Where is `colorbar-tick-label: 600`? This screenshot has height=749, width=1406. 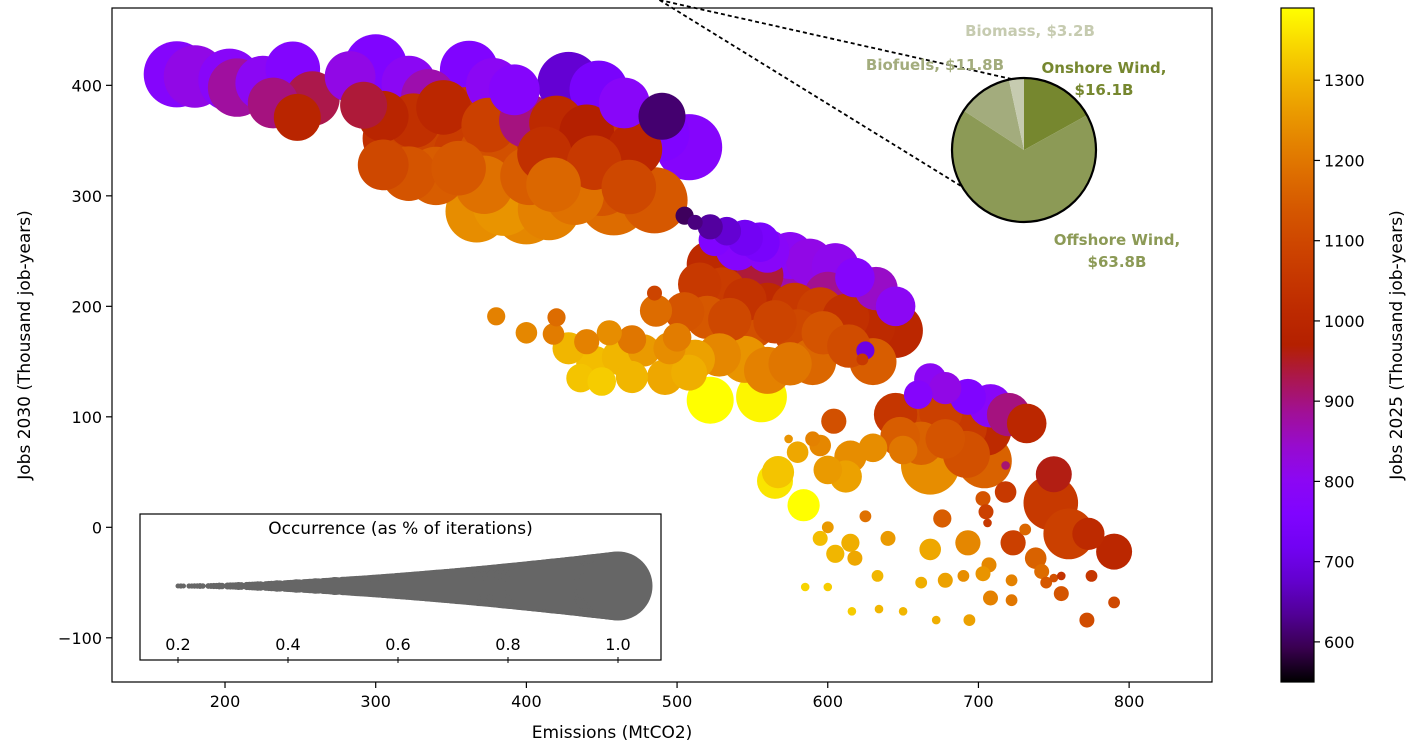
colorbar-tick-label: 600 is located at coordinates (1339, 642).